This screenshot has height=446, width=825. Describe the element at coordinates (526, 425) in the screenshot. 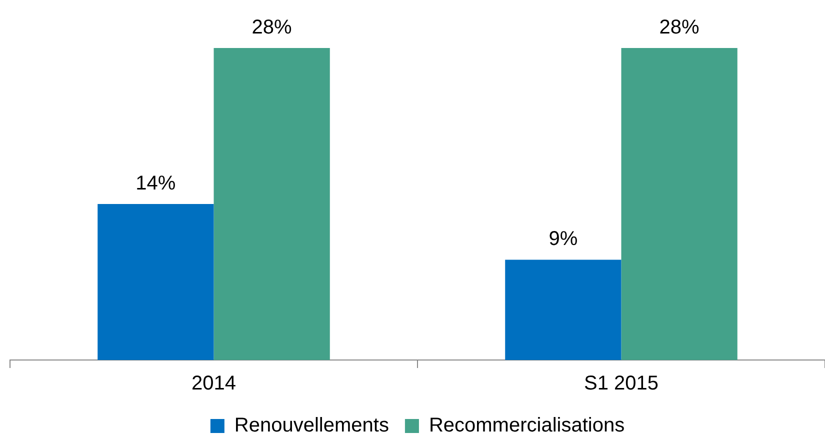

I see `legend-label: Recommercialisations` at that location.